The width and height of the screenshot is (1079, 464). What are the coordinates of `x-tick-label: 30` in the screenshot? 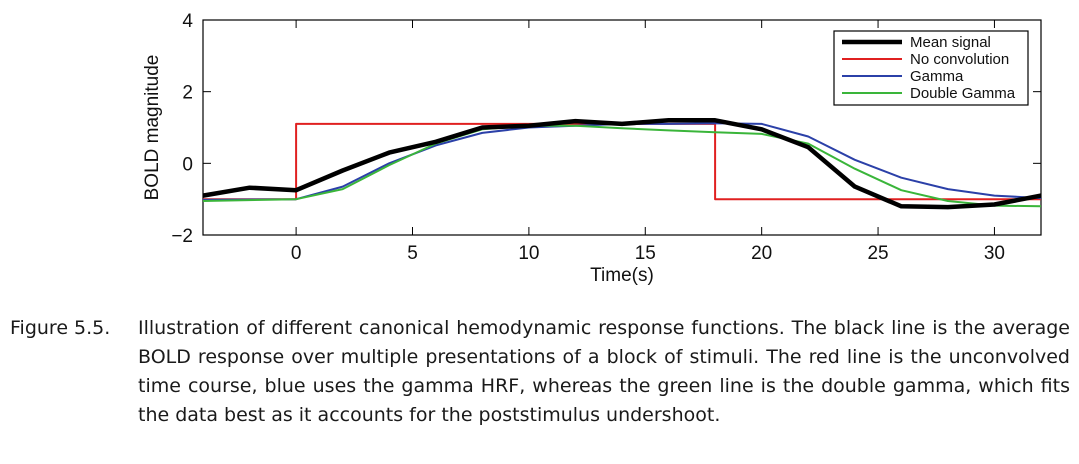 It's located at (994, 253).